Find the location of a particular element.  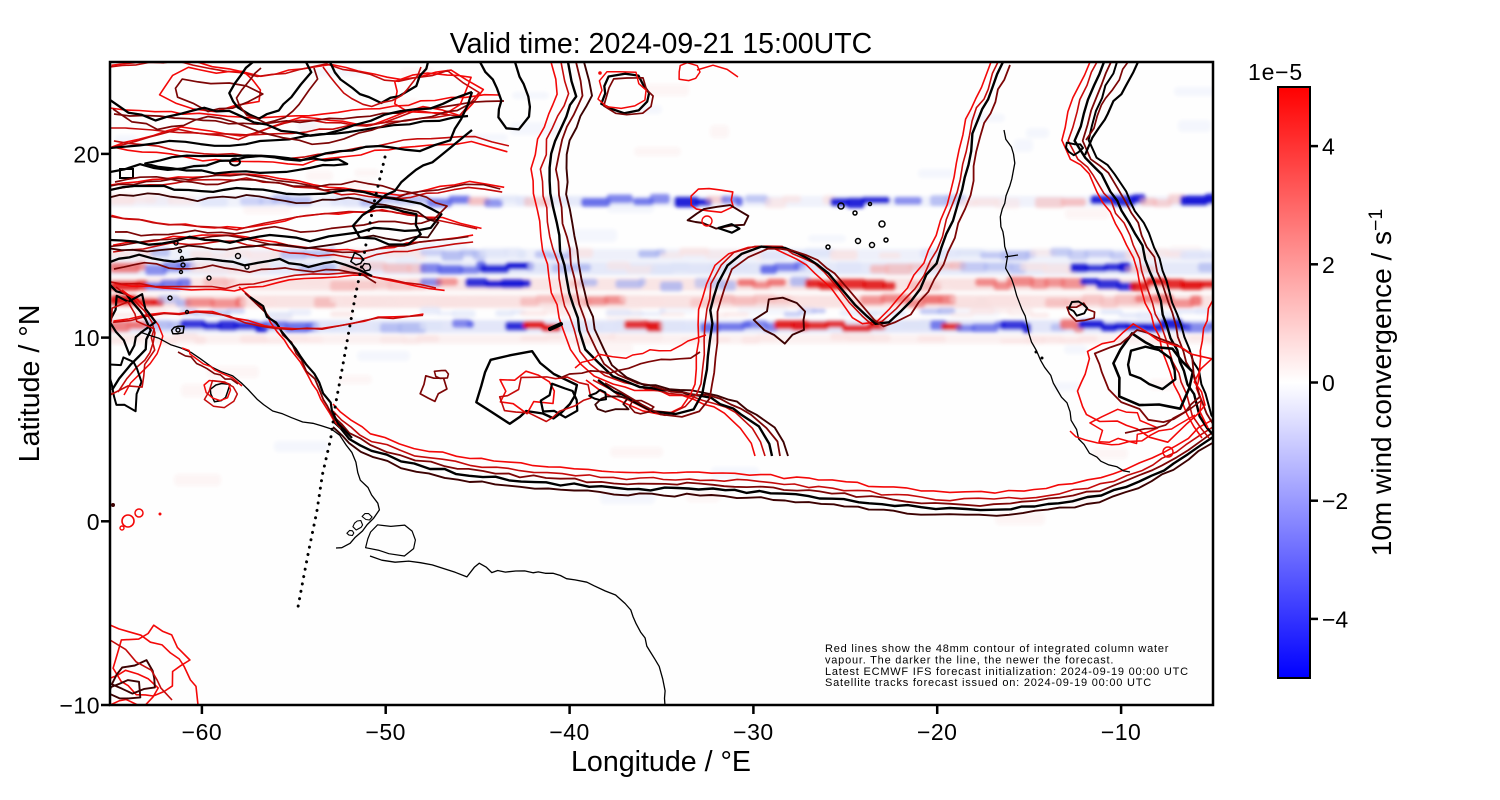

svg-text:Valid time: 2024-09-21 15:00UT: Valid time: 2024-09-21 15:00UTC is located at coordinates (661, 44).